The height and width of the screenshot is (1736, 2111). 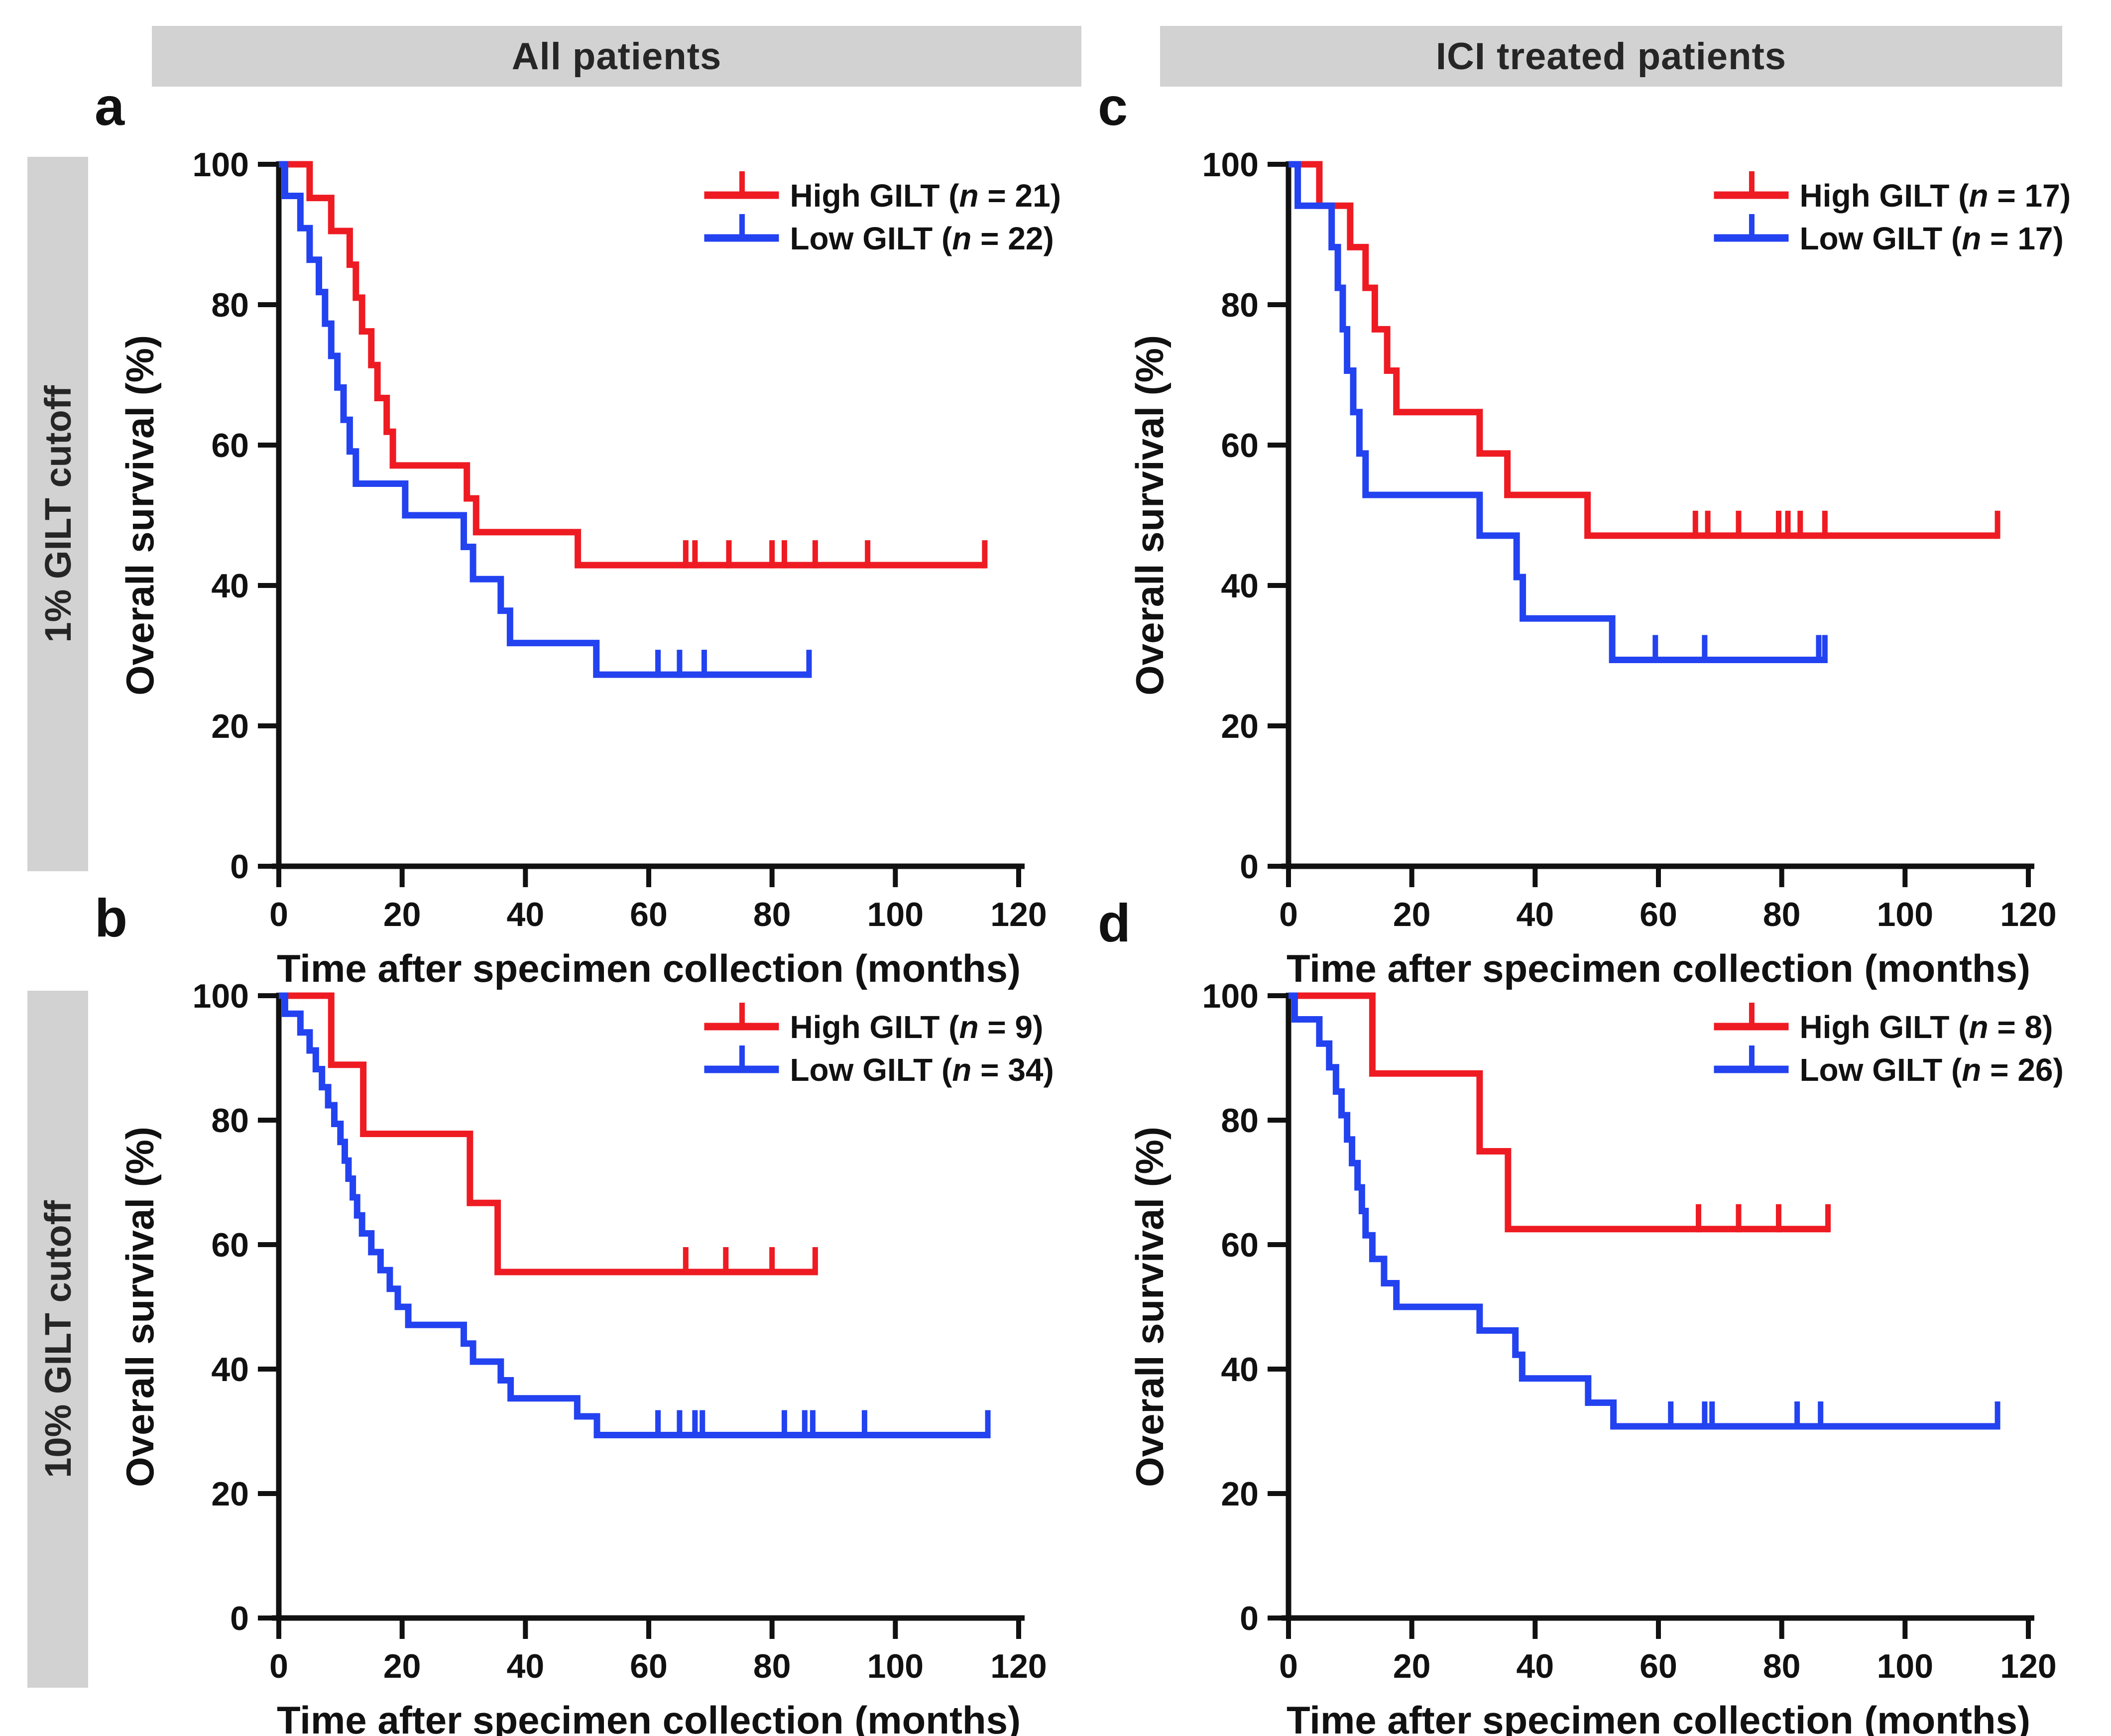 I want to click on panel-letter-a: a, so click(x=110, y=106).